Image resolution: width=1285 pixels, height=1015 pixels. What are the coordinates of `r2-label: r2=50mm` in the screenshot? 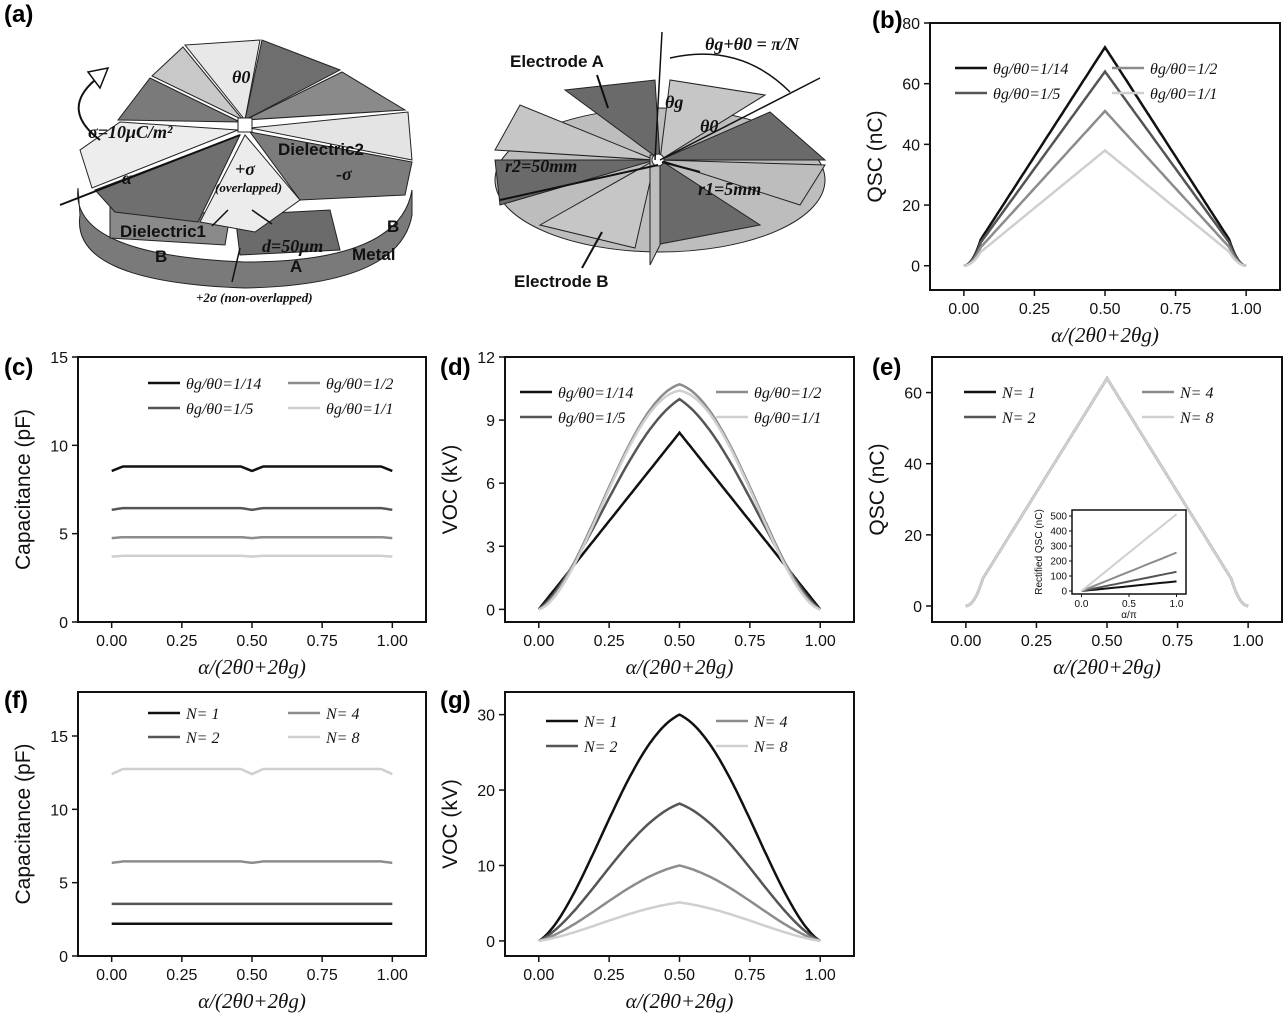 It's located at (541, 166).